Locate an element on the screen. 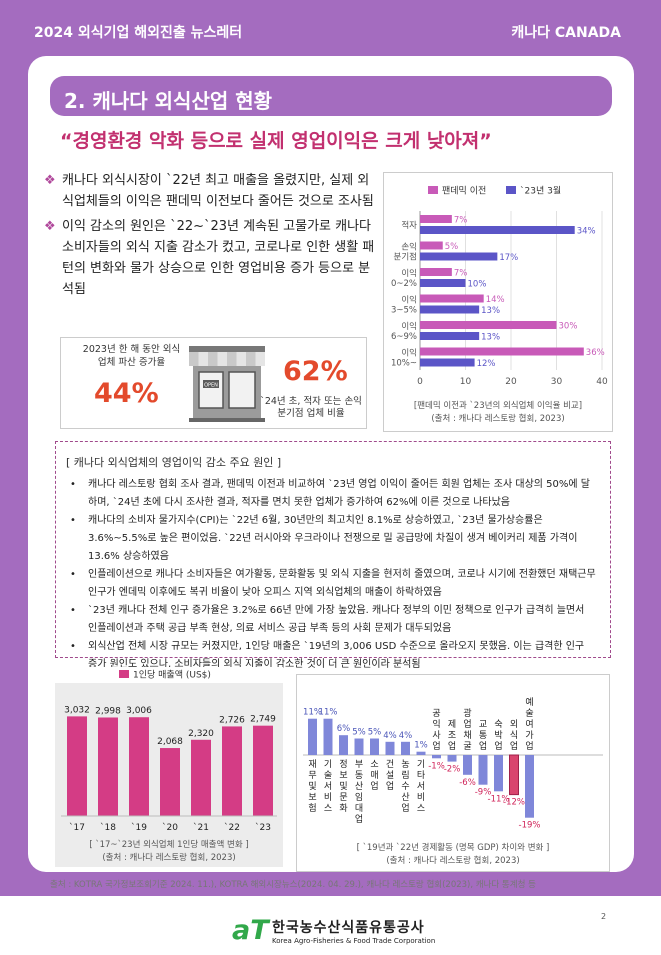  legend-label: `23년 3월 is located at coordinates (540, 191).